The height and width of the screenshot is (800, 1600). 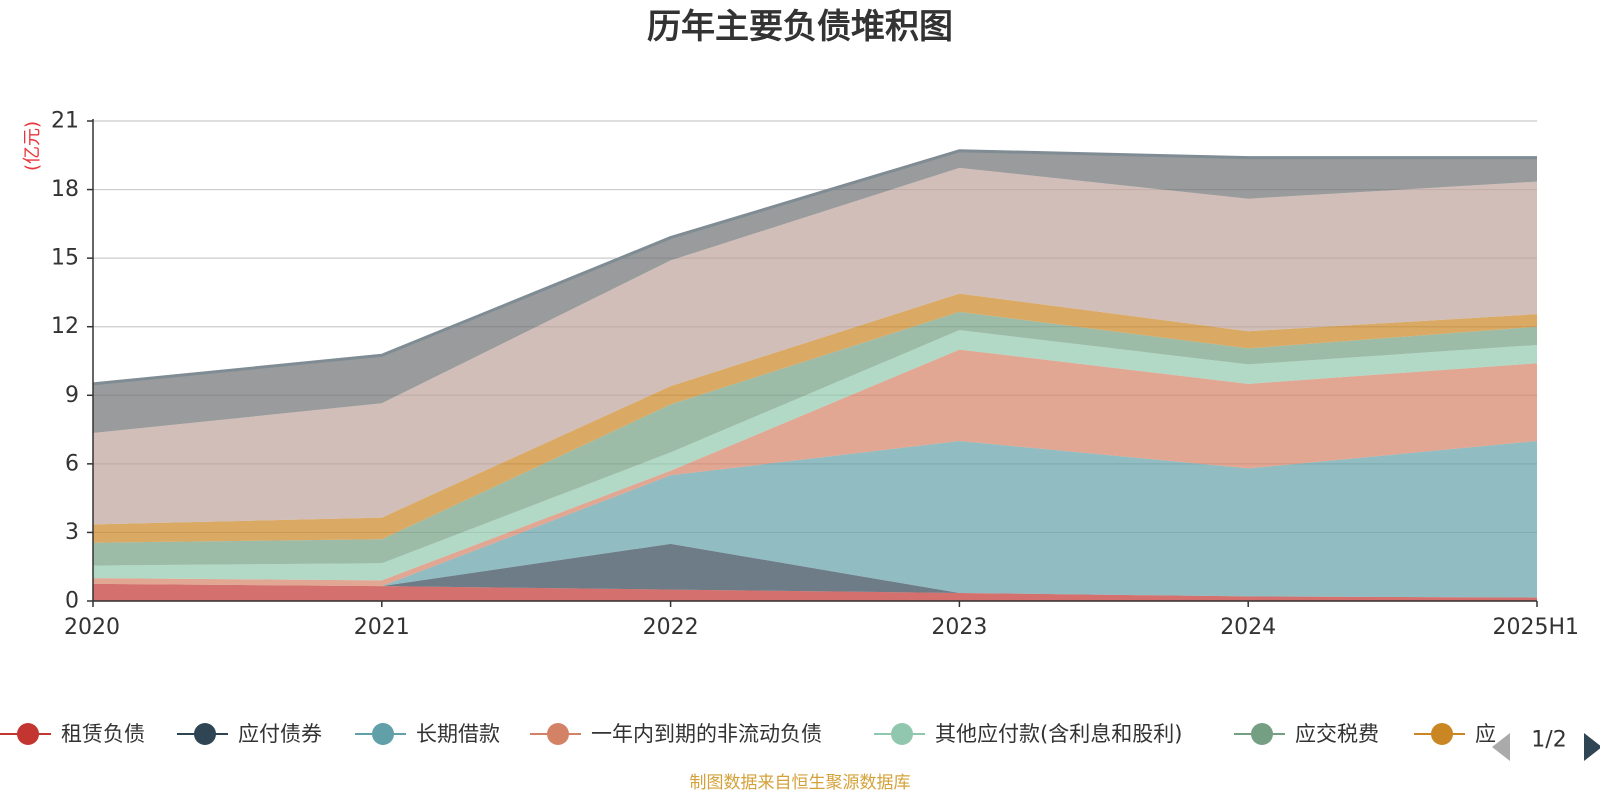 I want to click on y-tick-label: 21, so click(x=65, y=121).